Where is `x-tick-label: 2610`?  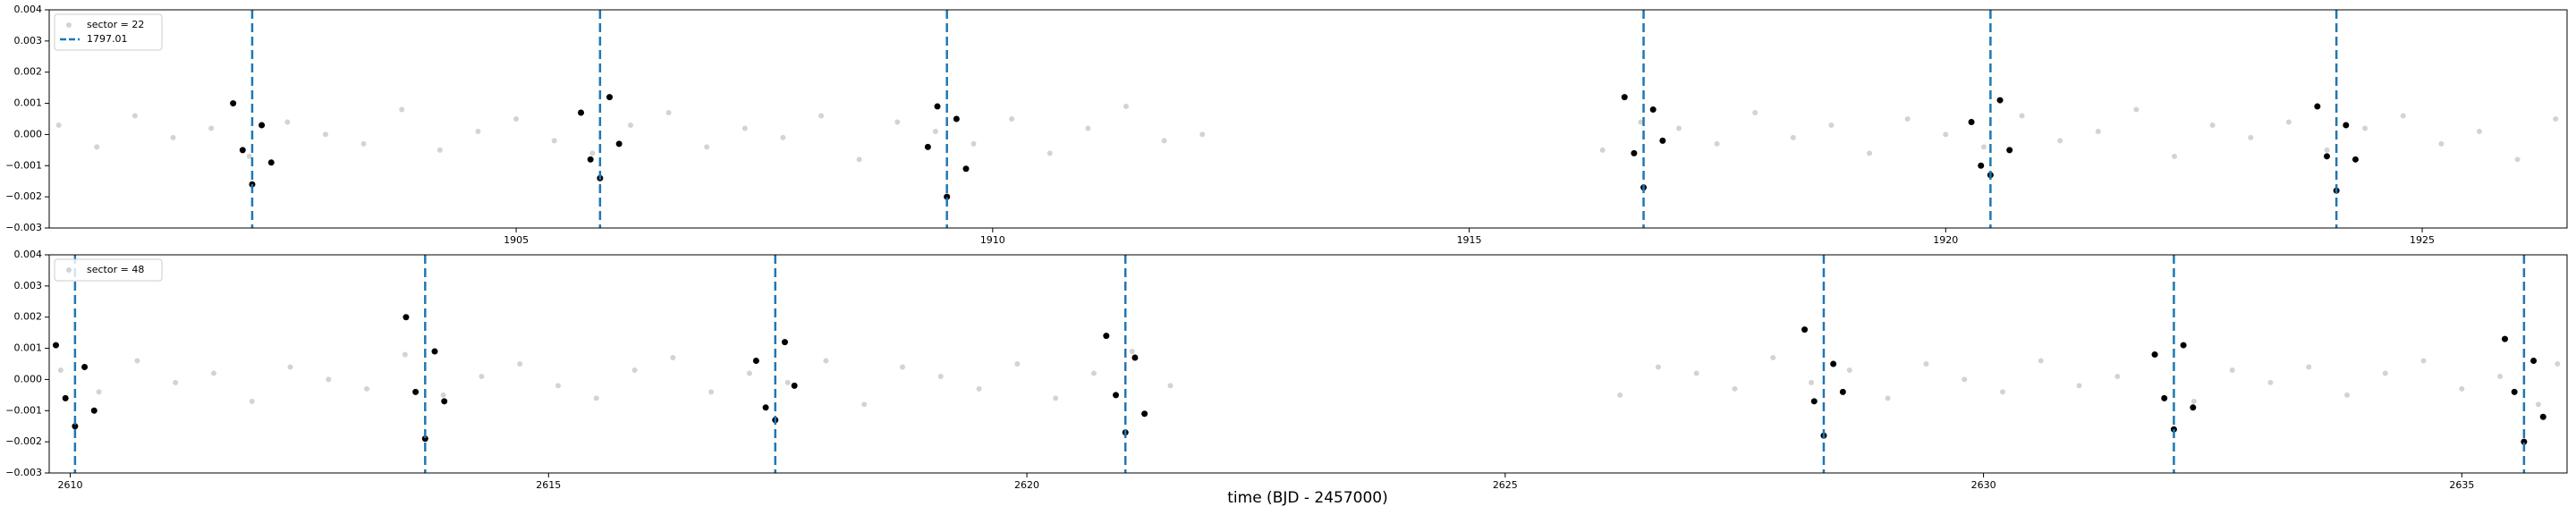
x-tick-label: 2610 is located at coordinates (70, 485).